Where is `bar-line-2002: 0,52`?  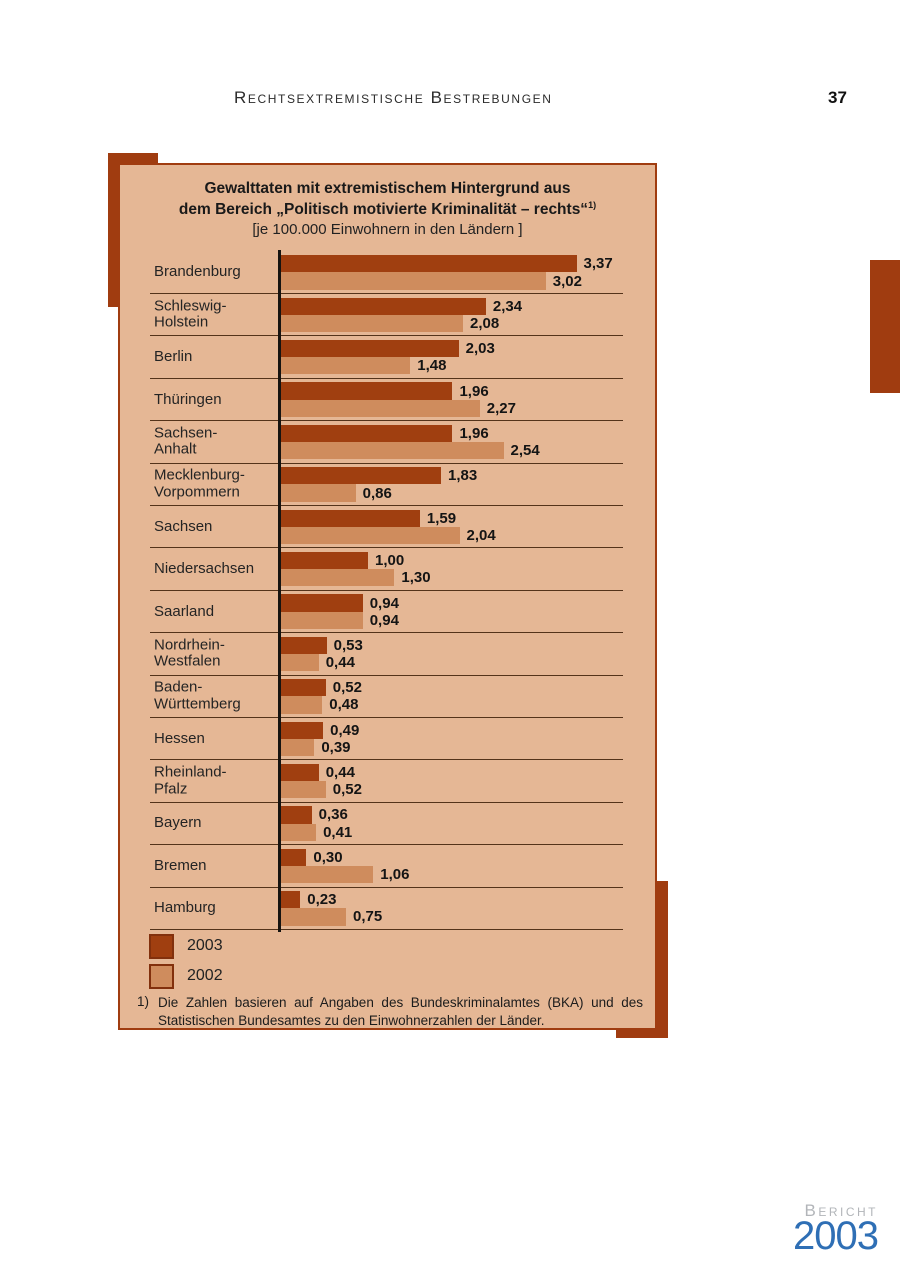 bar-line-2002: 0,52 is located at coordinates (451, 790).